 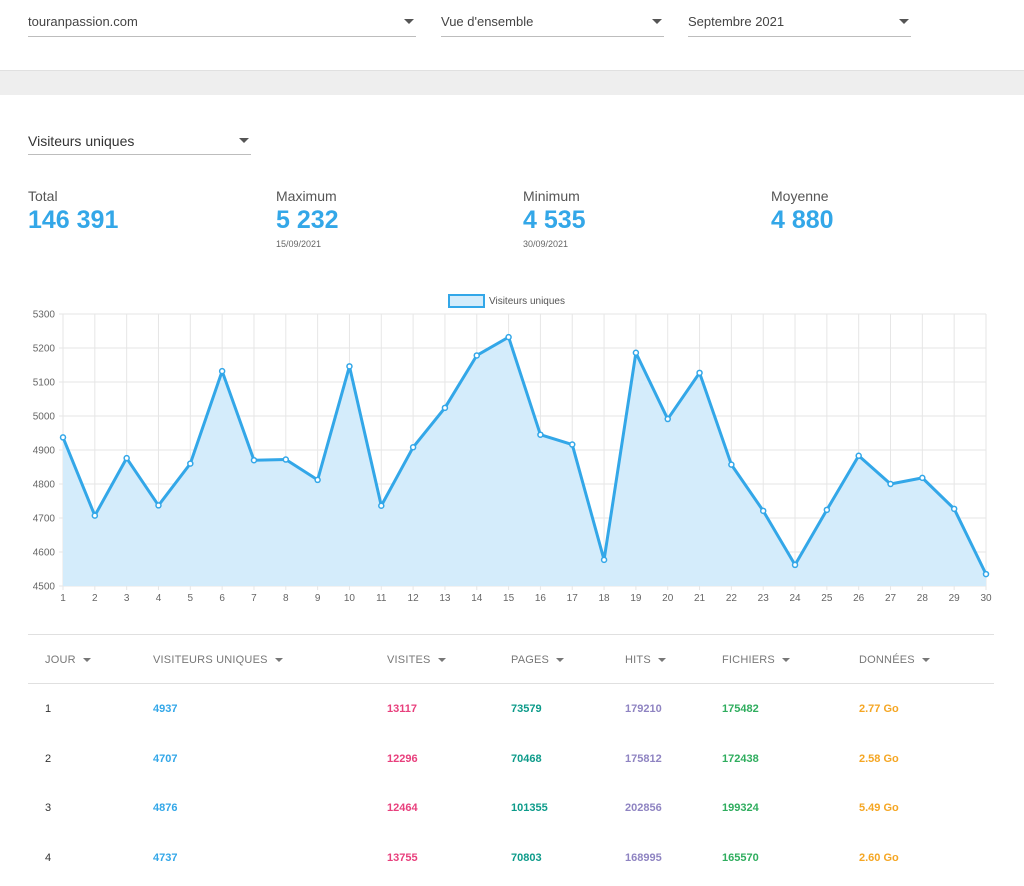 I want to click on x-tick-label: 8, so click(x=286, y=598).